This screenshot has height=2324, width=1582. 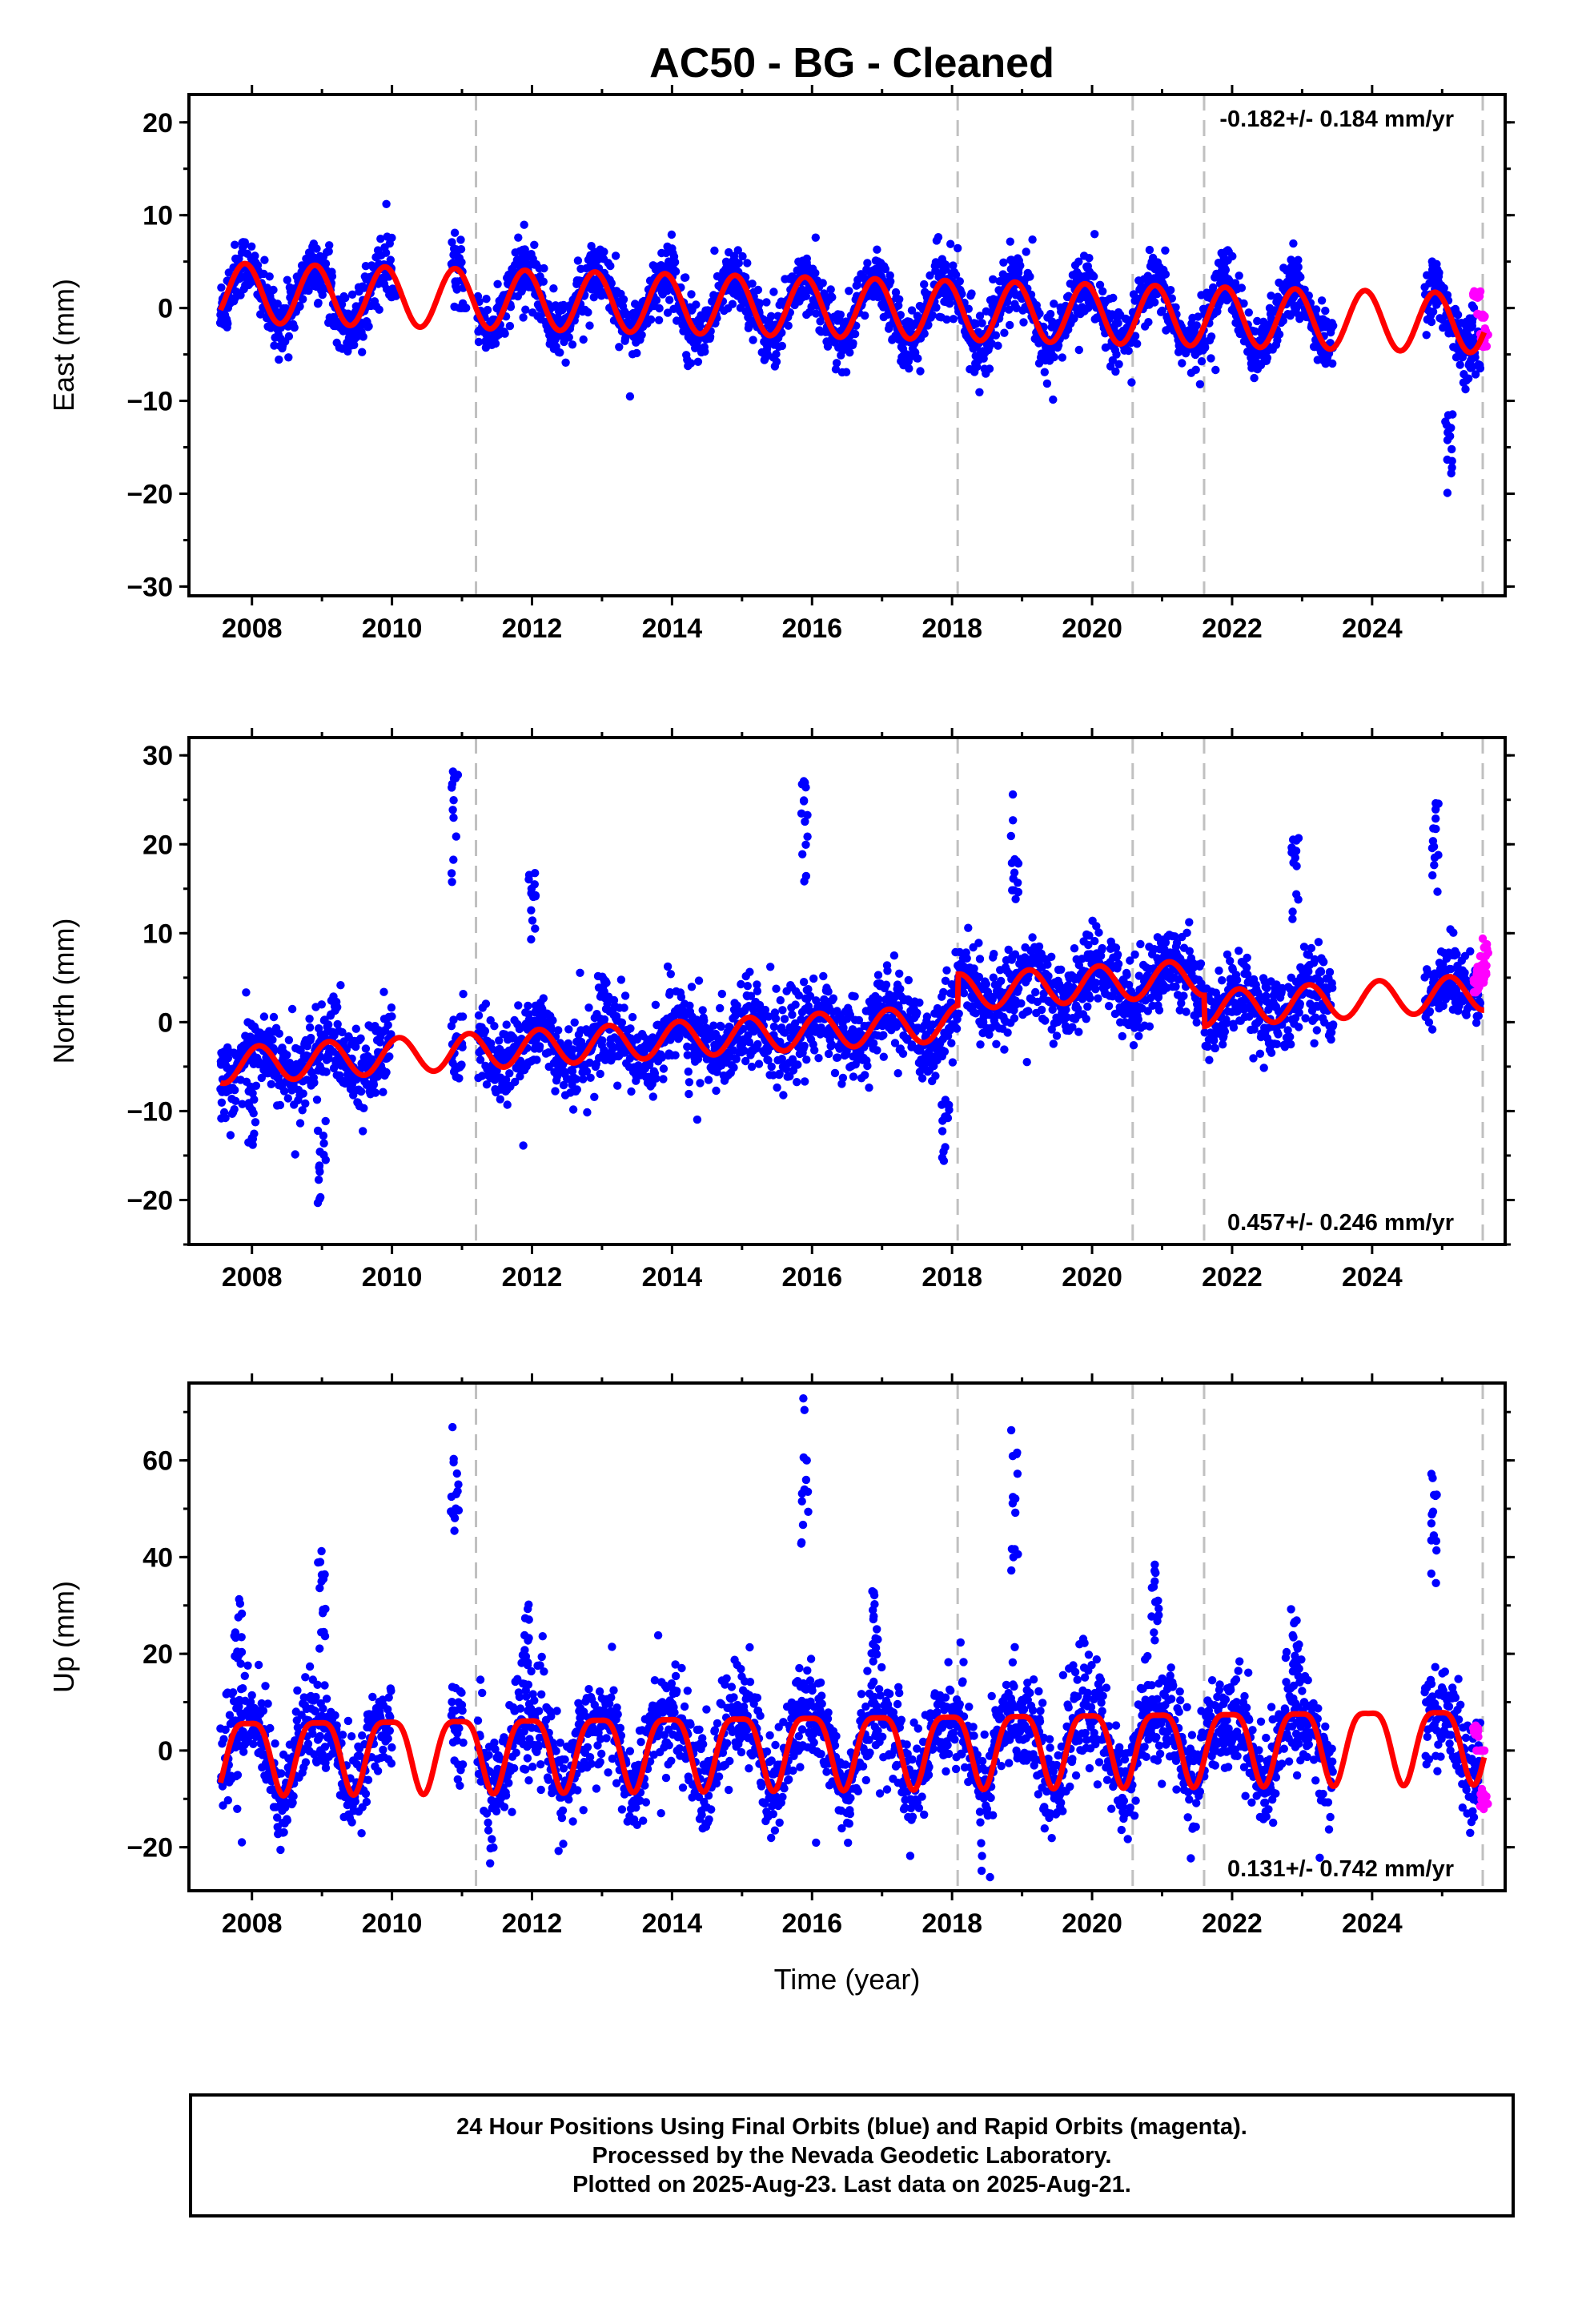 I want to click on rapid-orbit-point, so click(x=1473, y=293).